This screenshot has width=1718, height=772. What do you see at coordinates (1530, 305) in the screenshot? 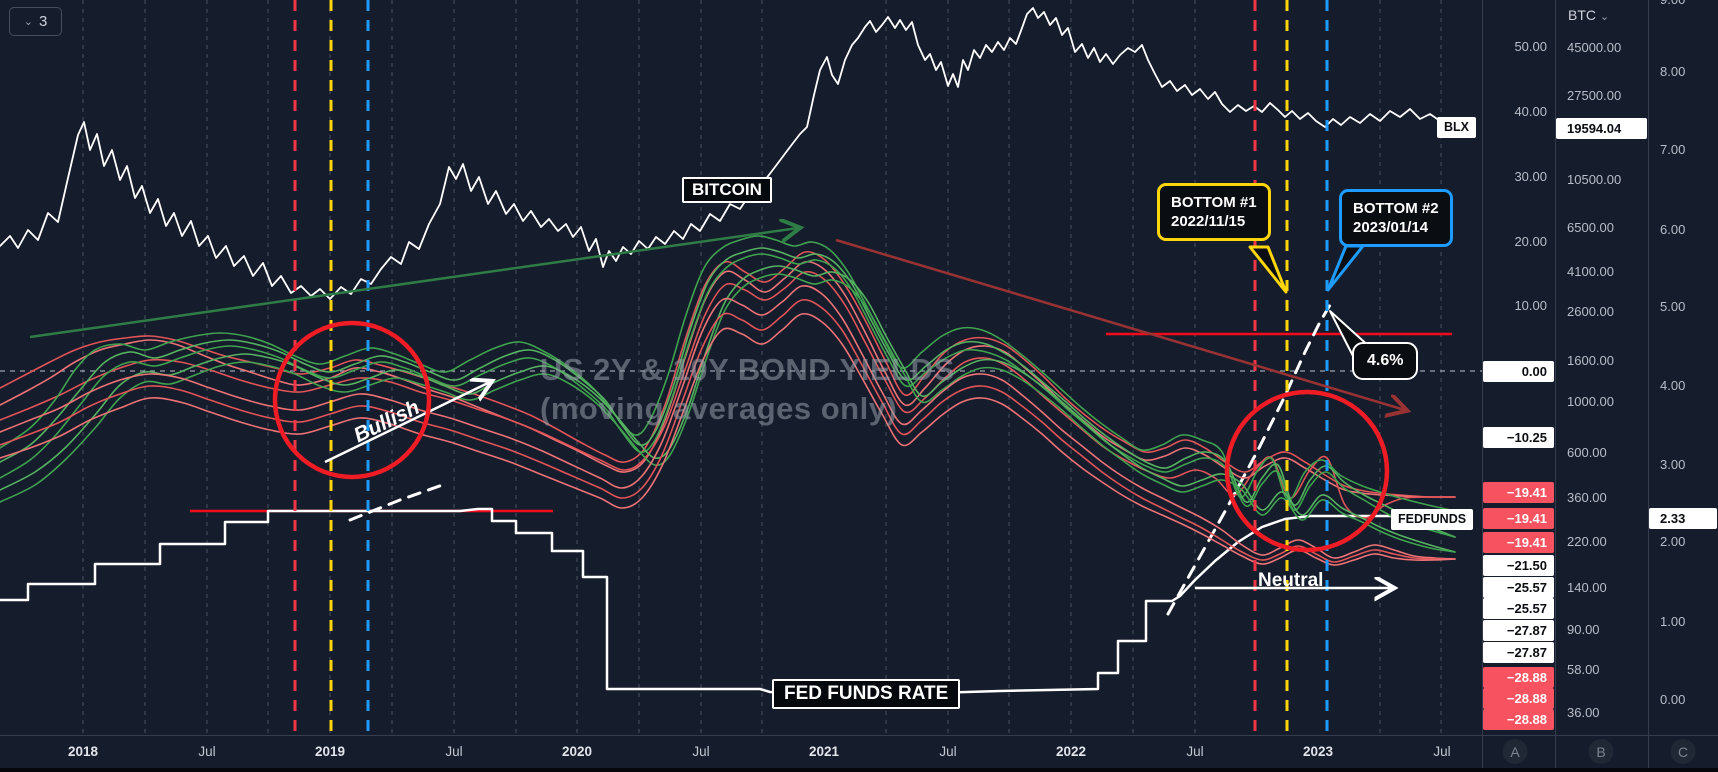
I see `price-tick: 10.00` at bounding box center [1530, 305].